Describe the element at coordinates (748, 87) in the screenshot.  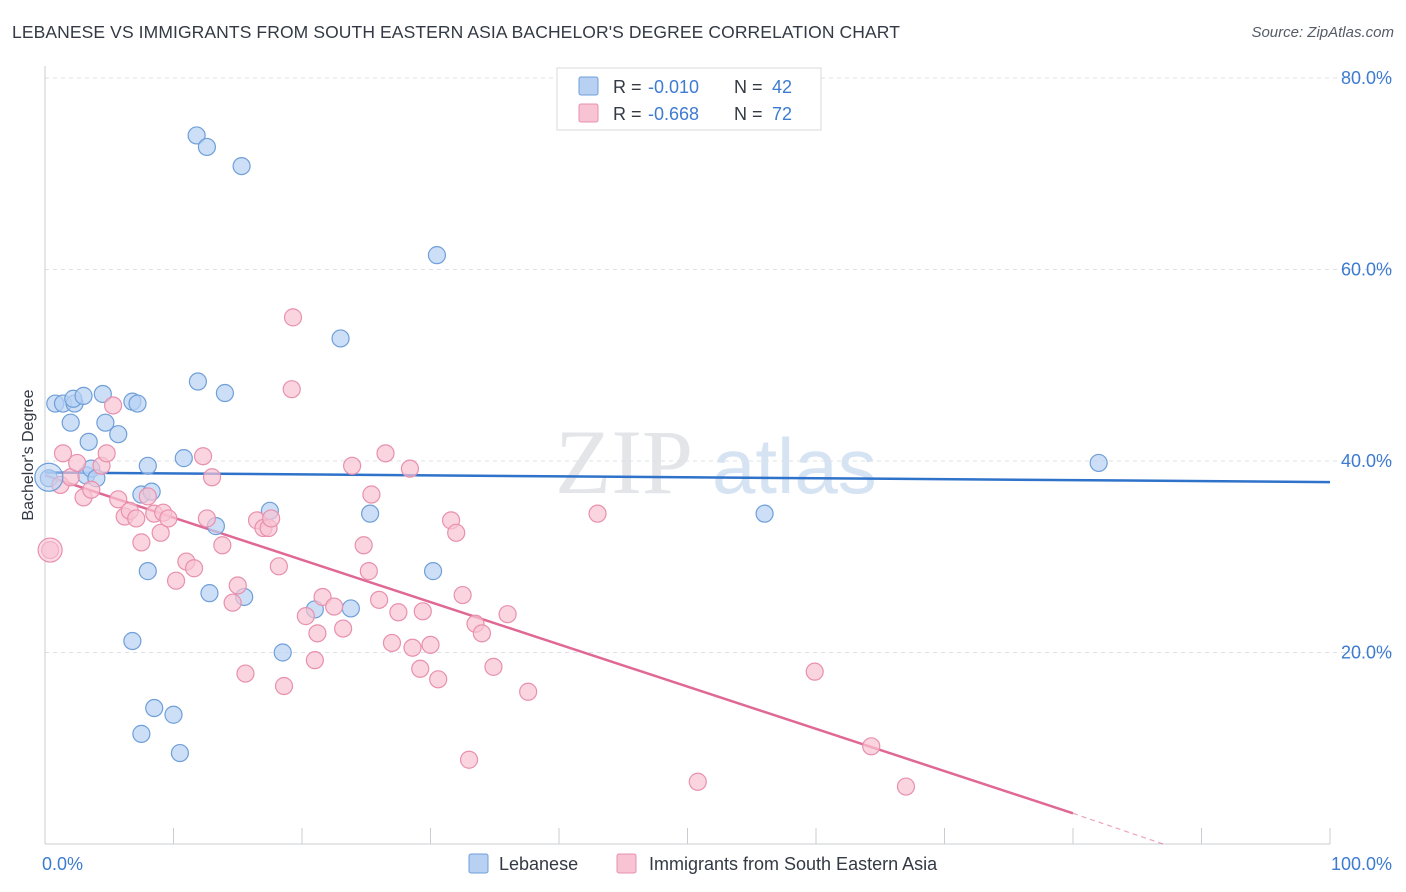
I see `legend-n-label-1: N =` at that location.